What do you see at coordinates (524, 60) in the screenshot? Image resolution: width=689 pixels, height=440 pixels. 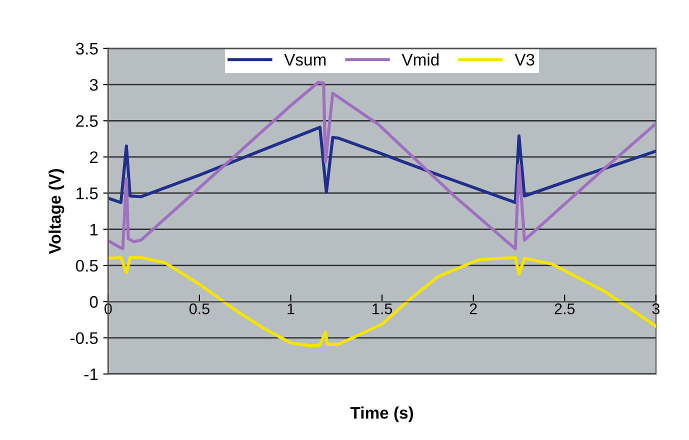 I see `legend-label: V3` at bounding box center [524, 60].